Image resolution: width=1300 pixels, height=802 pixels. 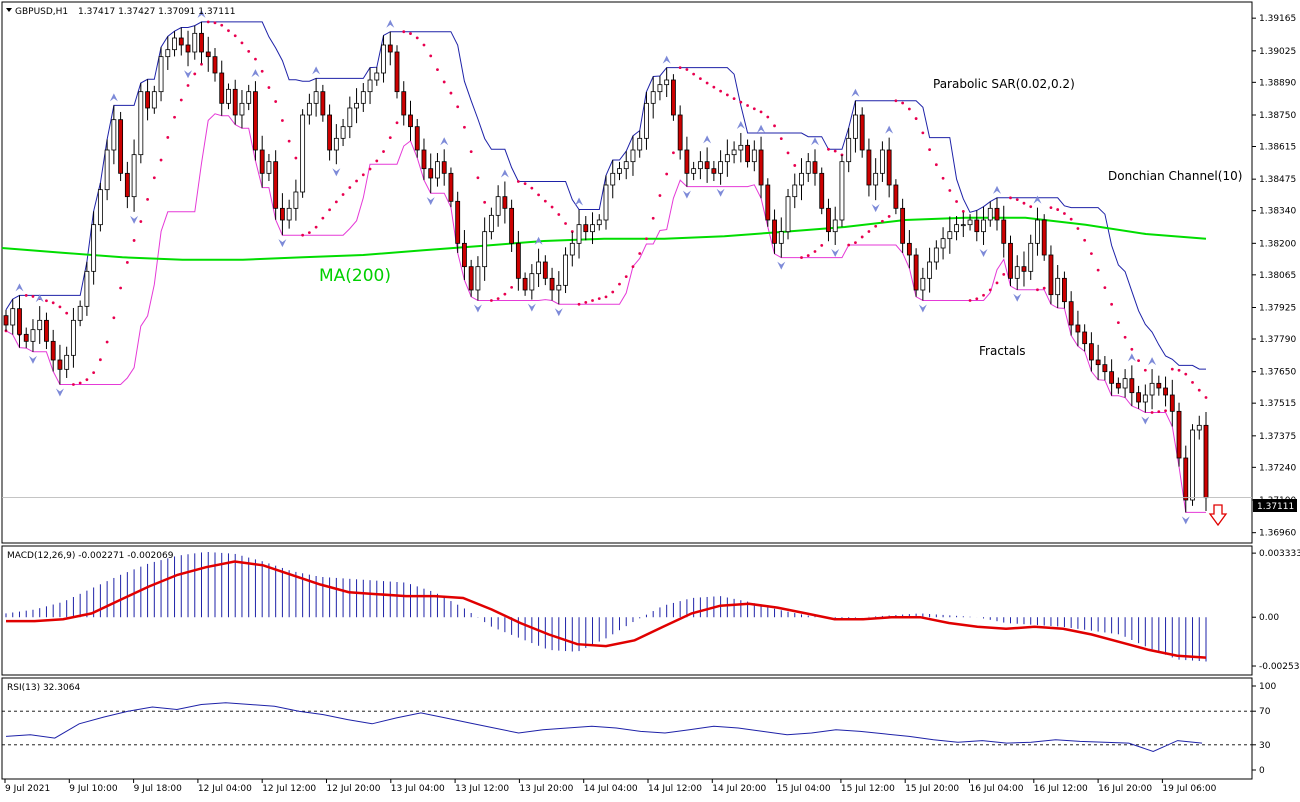 What do you see at coordinates (1277, 534) in the screenshot?
I see `price-tick-label: 1.36960` at bounding box center [1277, 534].